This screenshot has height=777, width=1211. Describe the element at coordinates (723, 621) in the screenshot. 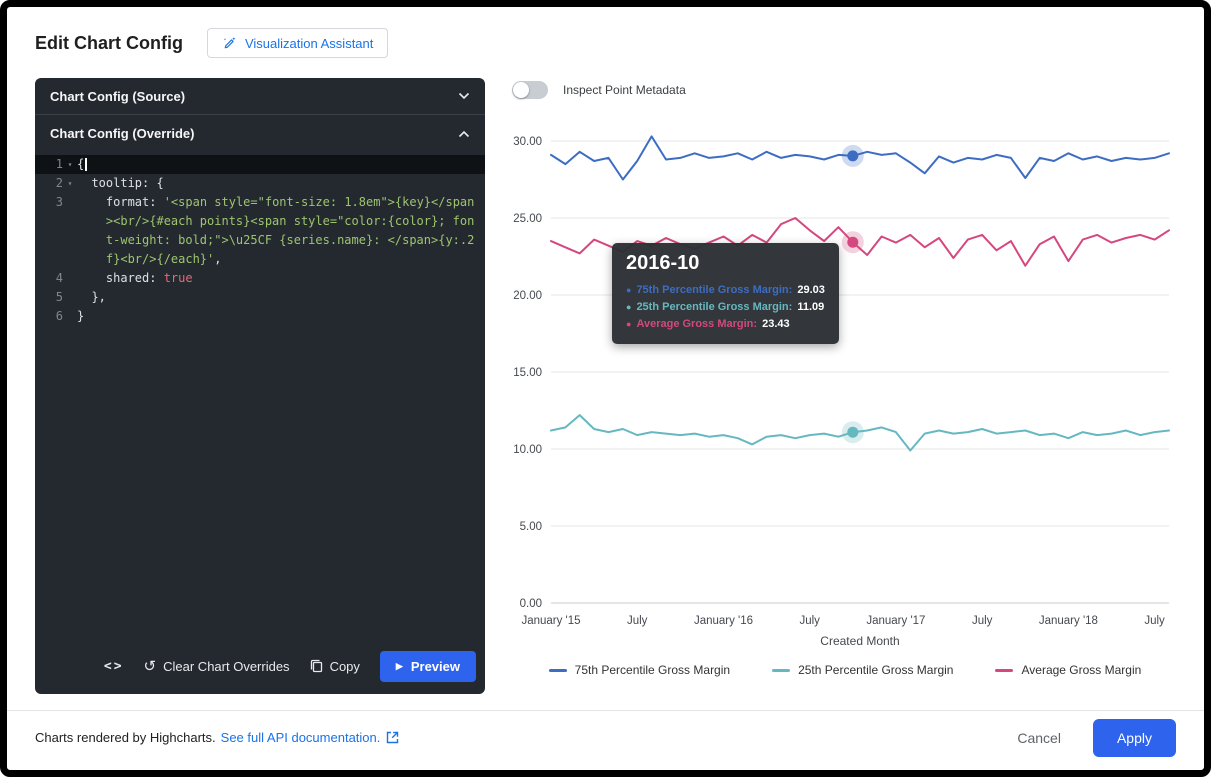

I see `x-tick-label: January '16` at that location.